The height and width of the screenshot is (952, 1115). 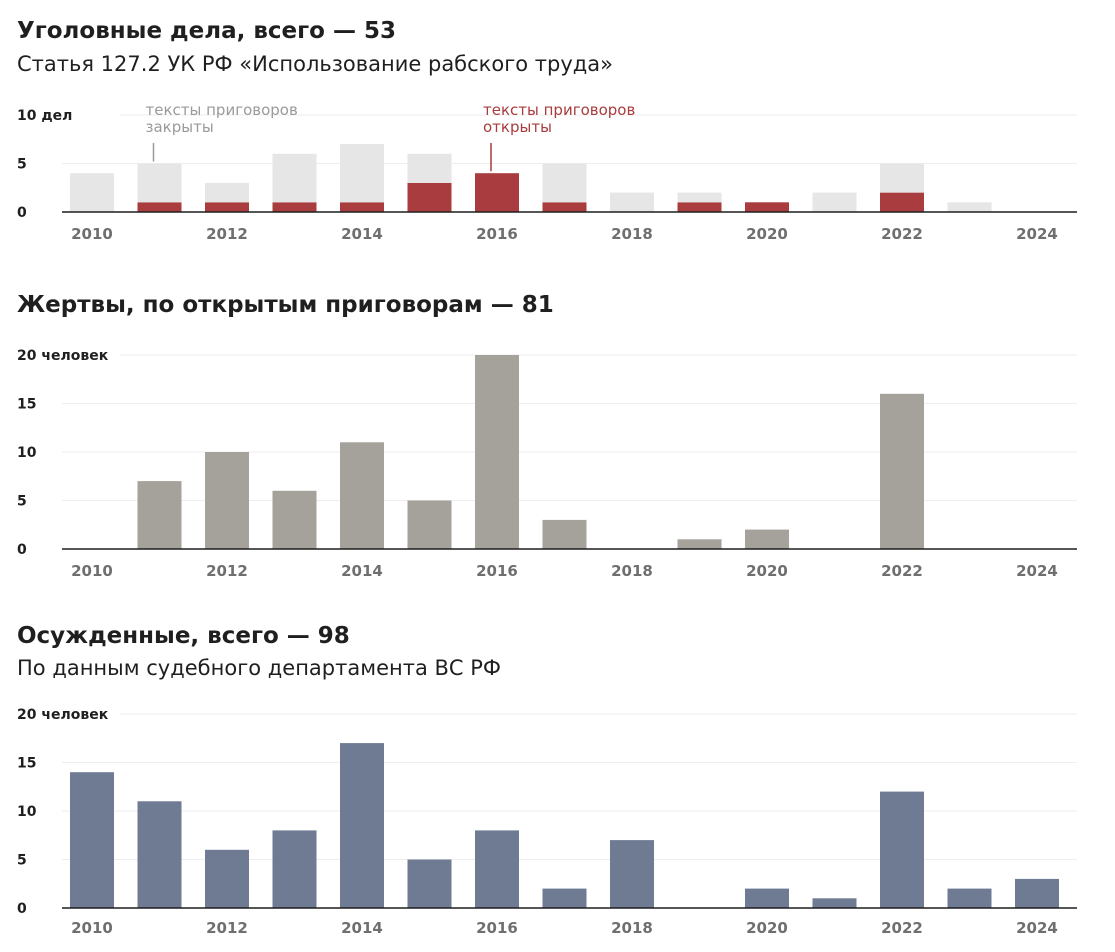 What do you see at coordinates (183, 636) in the screenshot?
I see `chart3-title: Осужденные, всего — 98` at bounding box center [183, 636].